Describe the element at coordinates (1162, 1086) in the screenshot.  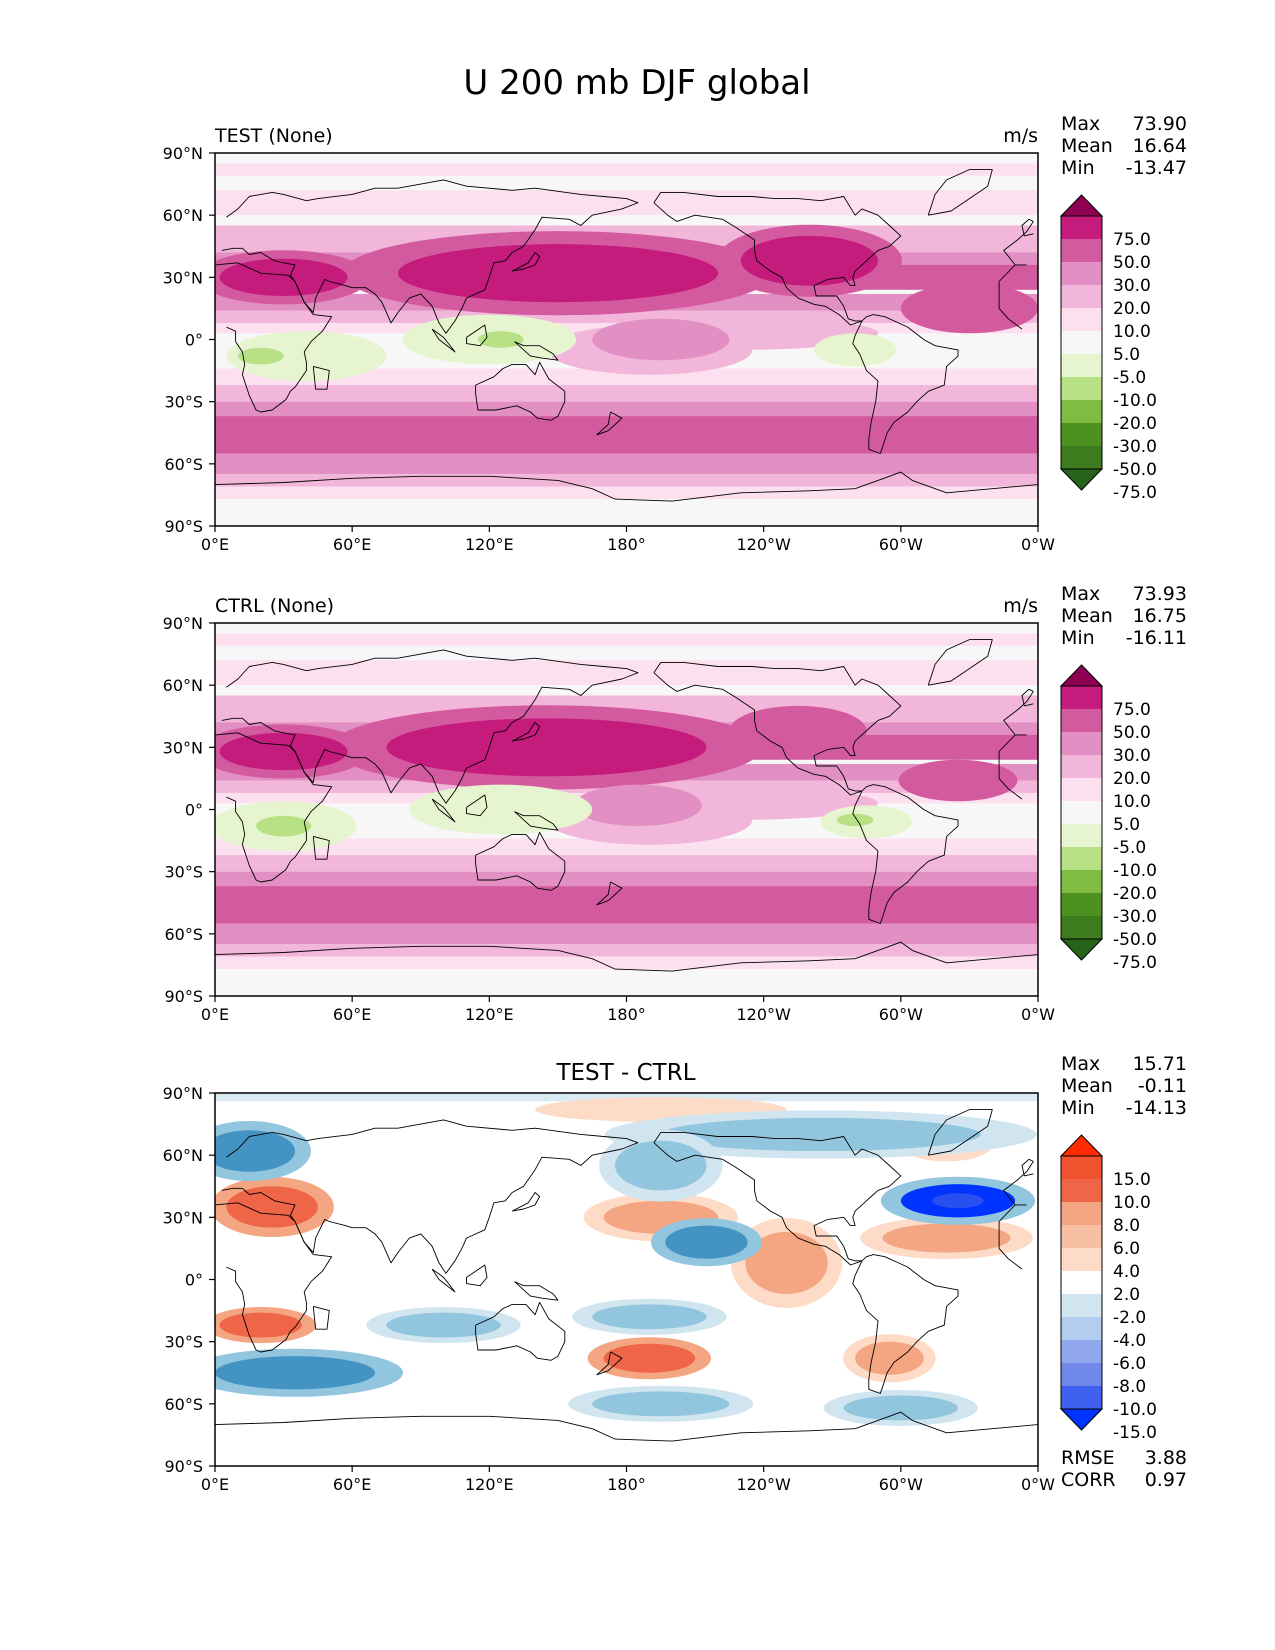
I see `stat-value: -0.11` at that location.